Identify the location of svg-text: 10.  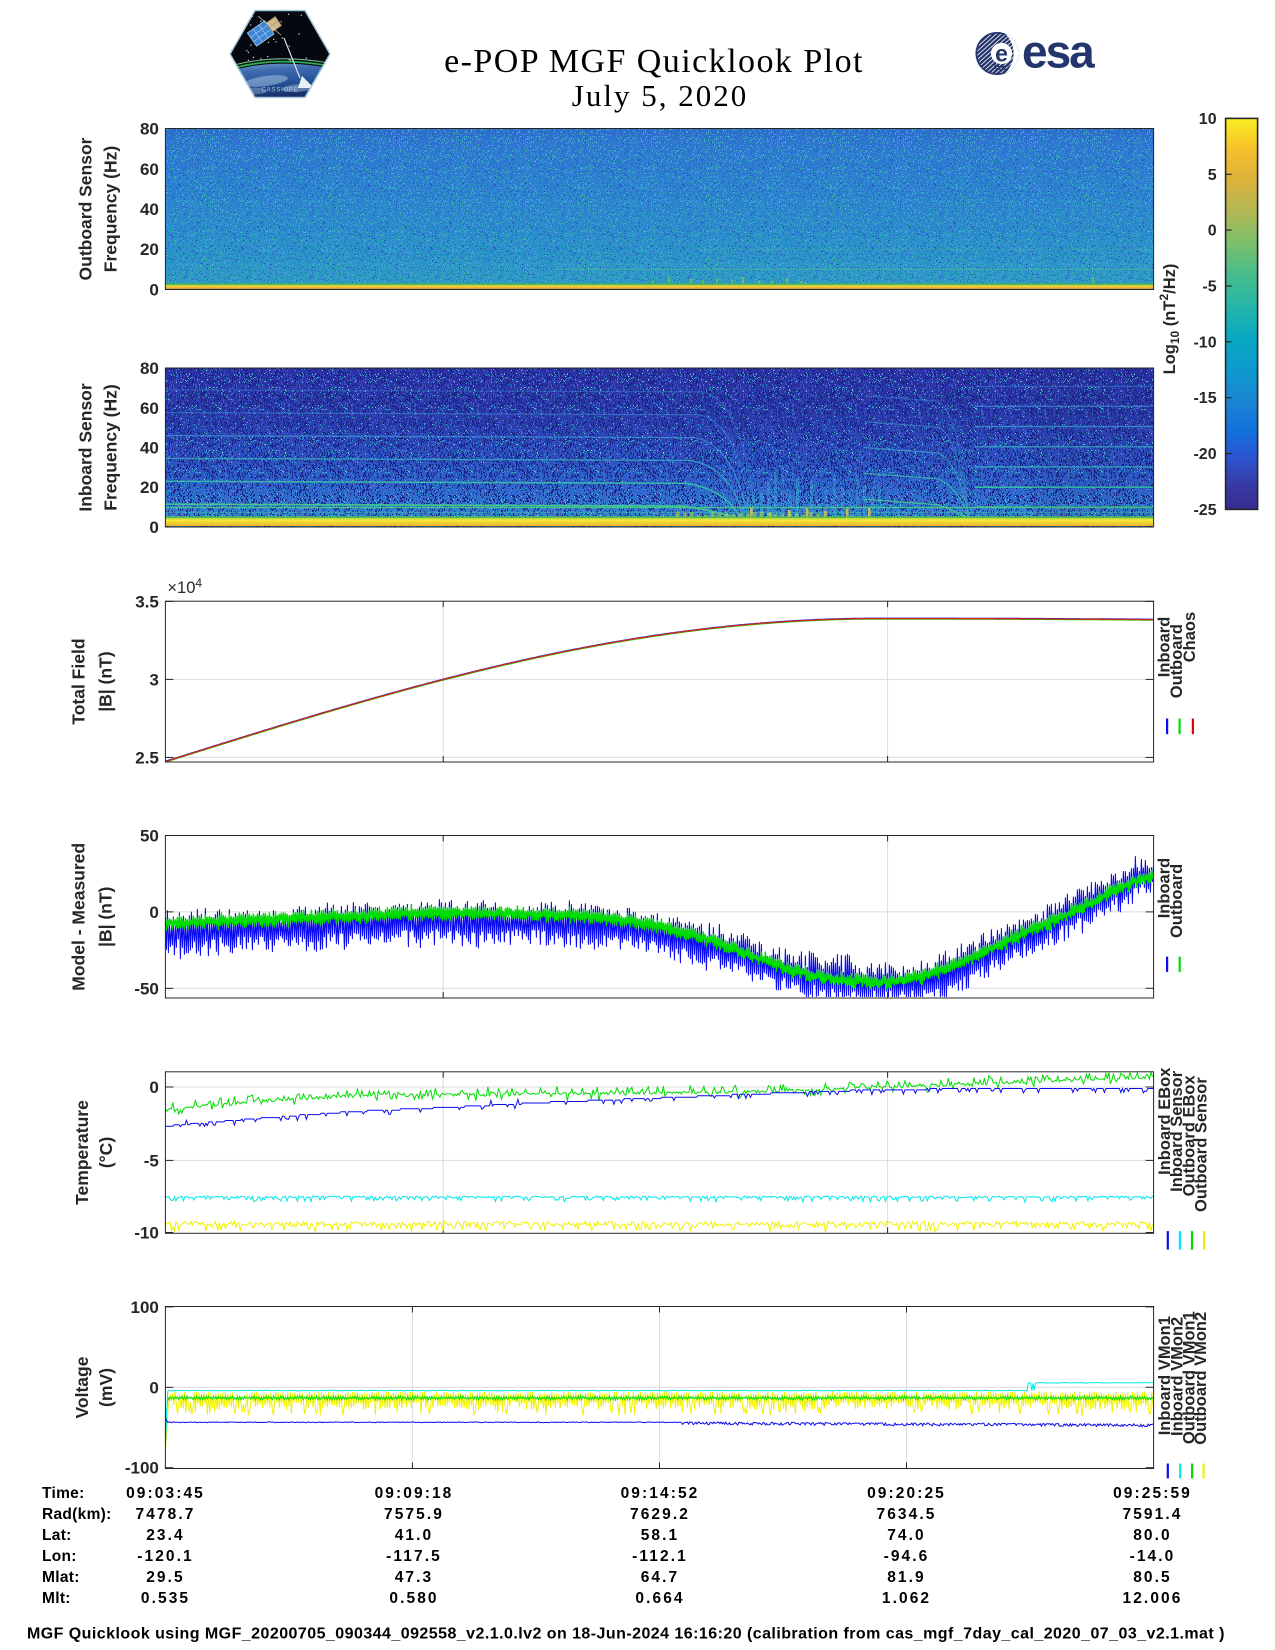
(1208, 119).